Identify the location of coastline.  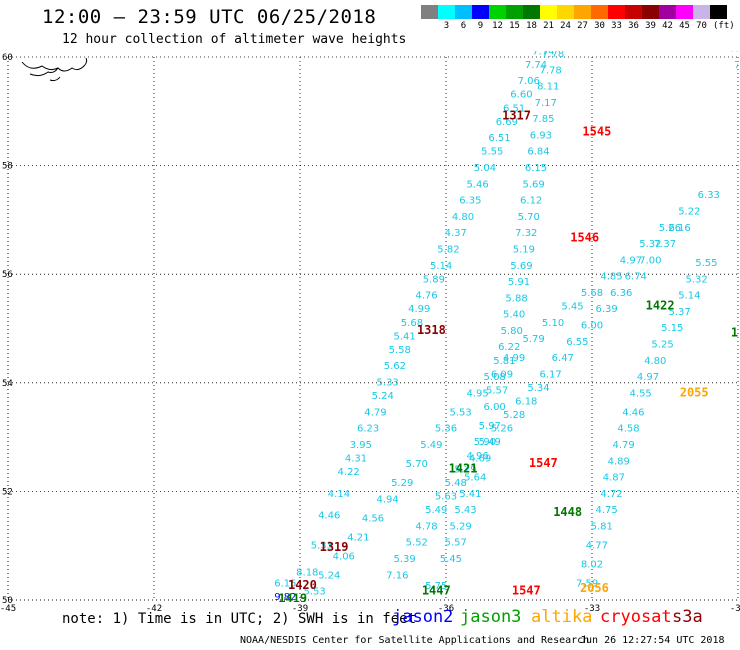
(54, 69).